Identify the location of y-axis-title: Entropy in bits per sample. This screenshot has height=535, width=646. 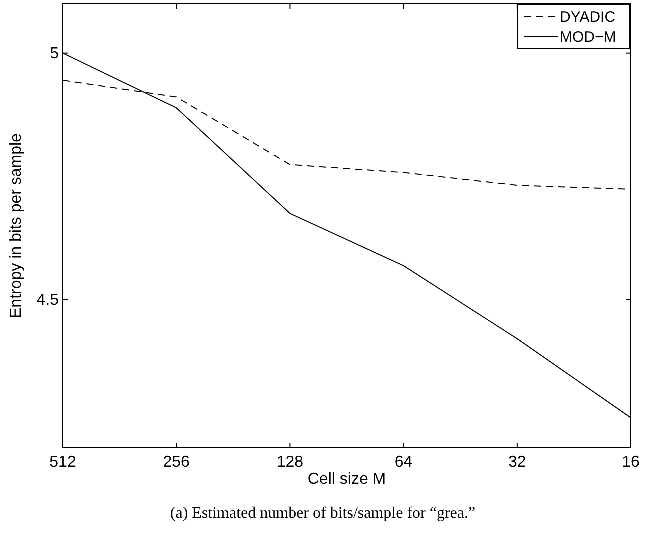
(16, 225).